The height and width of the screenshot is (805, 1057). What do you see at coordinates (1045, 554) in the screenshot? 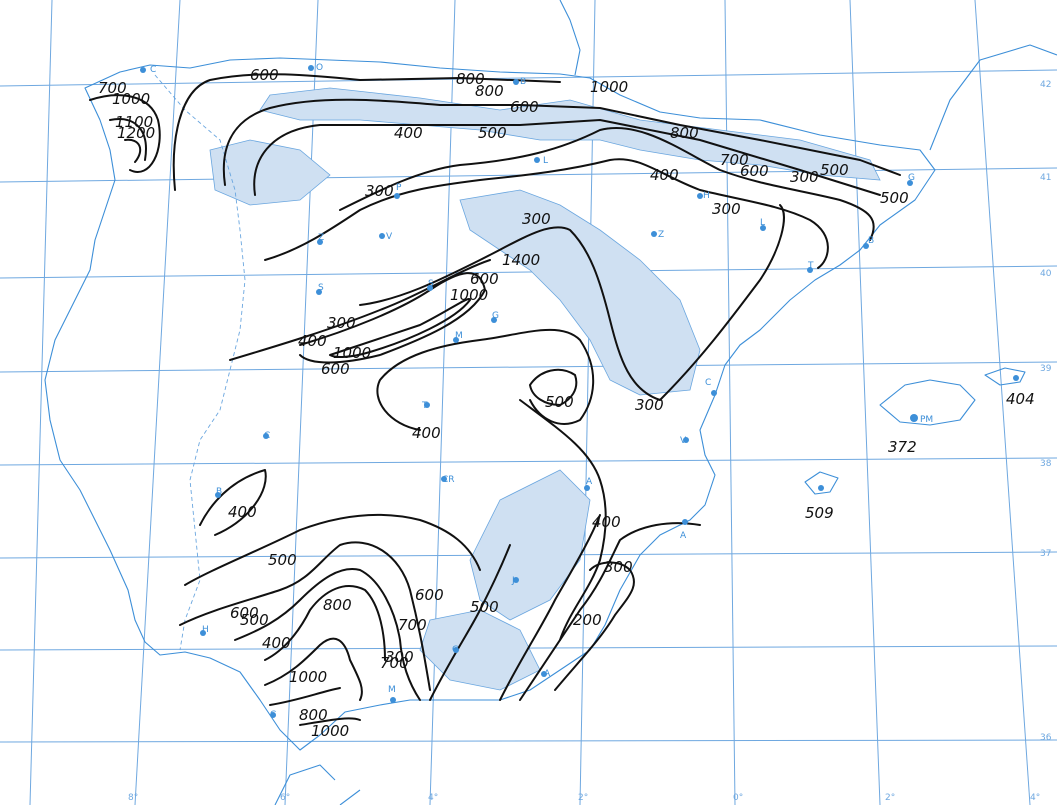
I see `lat-label-37: 37` at bounding box center [1045, 554].